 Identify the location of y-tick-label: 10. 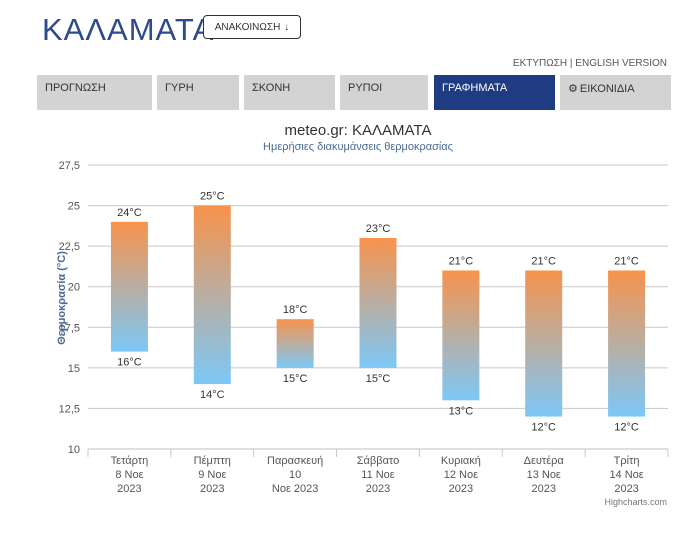
(74, 450).